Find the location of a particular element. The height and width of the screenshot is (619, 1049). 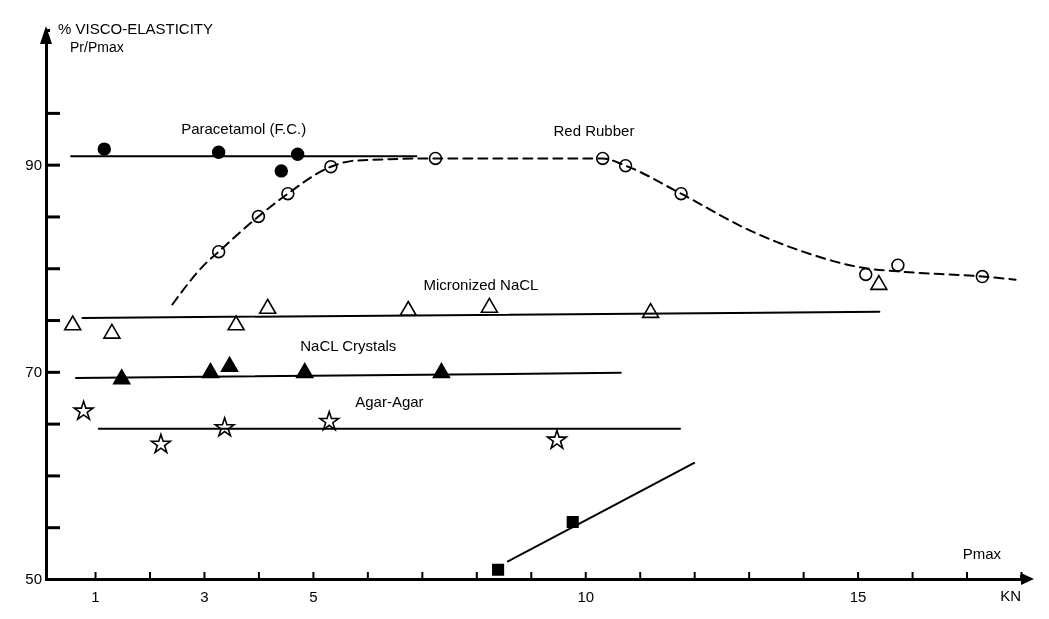

y-tick-label: 90 is located at coordinates (33, 164).